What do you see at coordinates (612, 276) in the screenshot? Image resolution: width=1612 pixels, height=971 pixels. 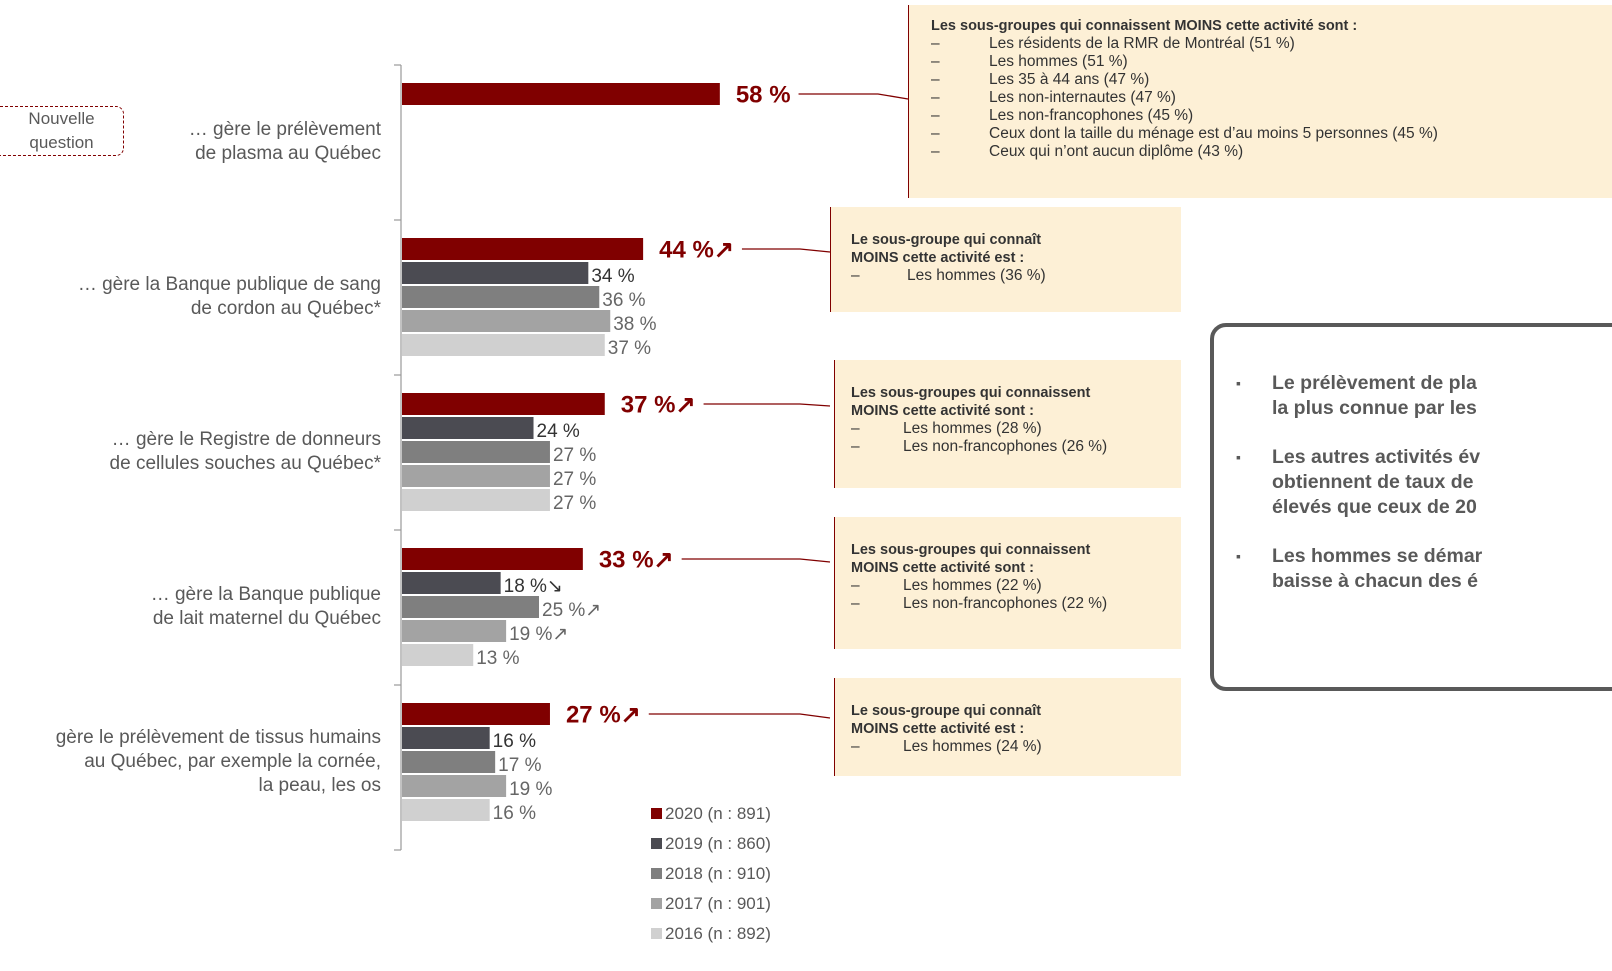 I see `value-label: 34 %` at bounding box center [612, 276].